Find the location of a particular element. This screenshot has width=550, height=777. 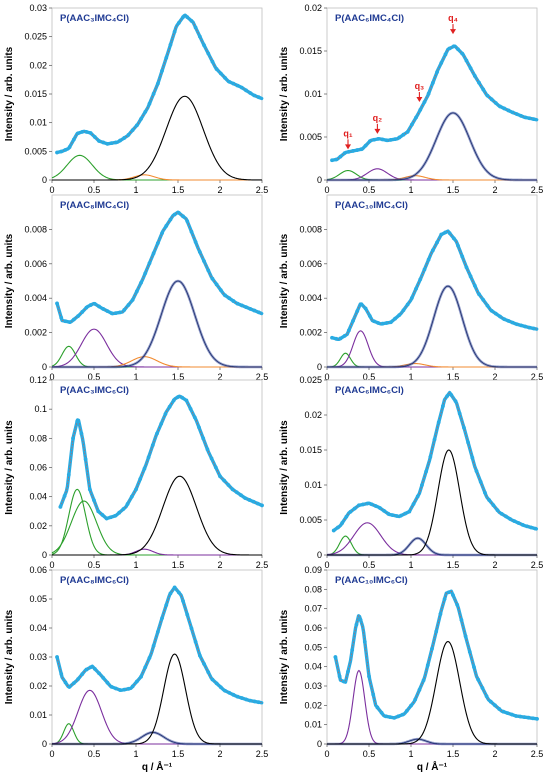

x-axis-title: q / Å⁻¹ is located at coordinates (157, 766).